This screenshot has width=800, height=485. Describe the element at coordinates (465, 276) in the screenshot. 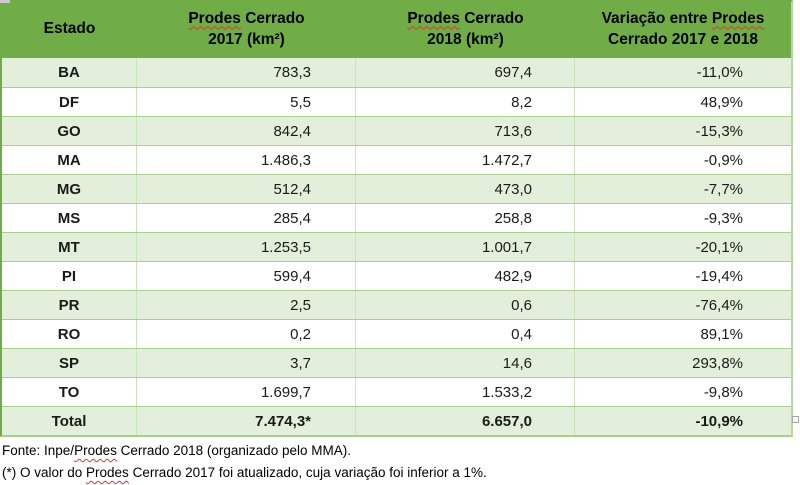

I see `prodes-2018-cell: 482,9` at that location.